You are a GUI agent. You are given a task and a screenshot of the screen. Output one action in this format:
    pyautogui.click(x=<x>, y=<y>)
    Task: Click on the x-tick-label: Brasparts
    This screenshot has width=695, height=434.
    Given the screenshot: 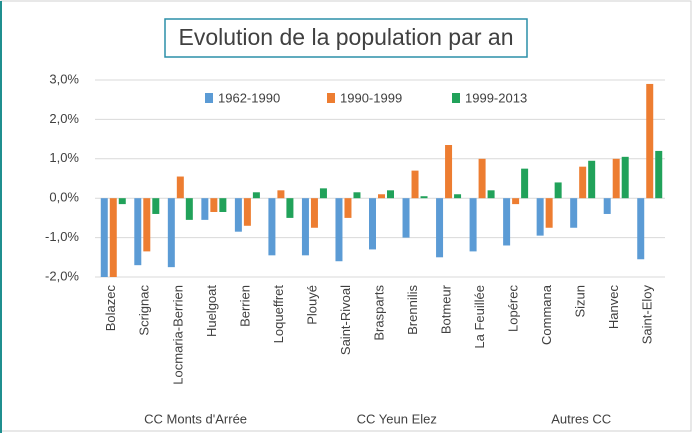 What is the action you would take?
    pyautogui.click(x=378, y=313)
    